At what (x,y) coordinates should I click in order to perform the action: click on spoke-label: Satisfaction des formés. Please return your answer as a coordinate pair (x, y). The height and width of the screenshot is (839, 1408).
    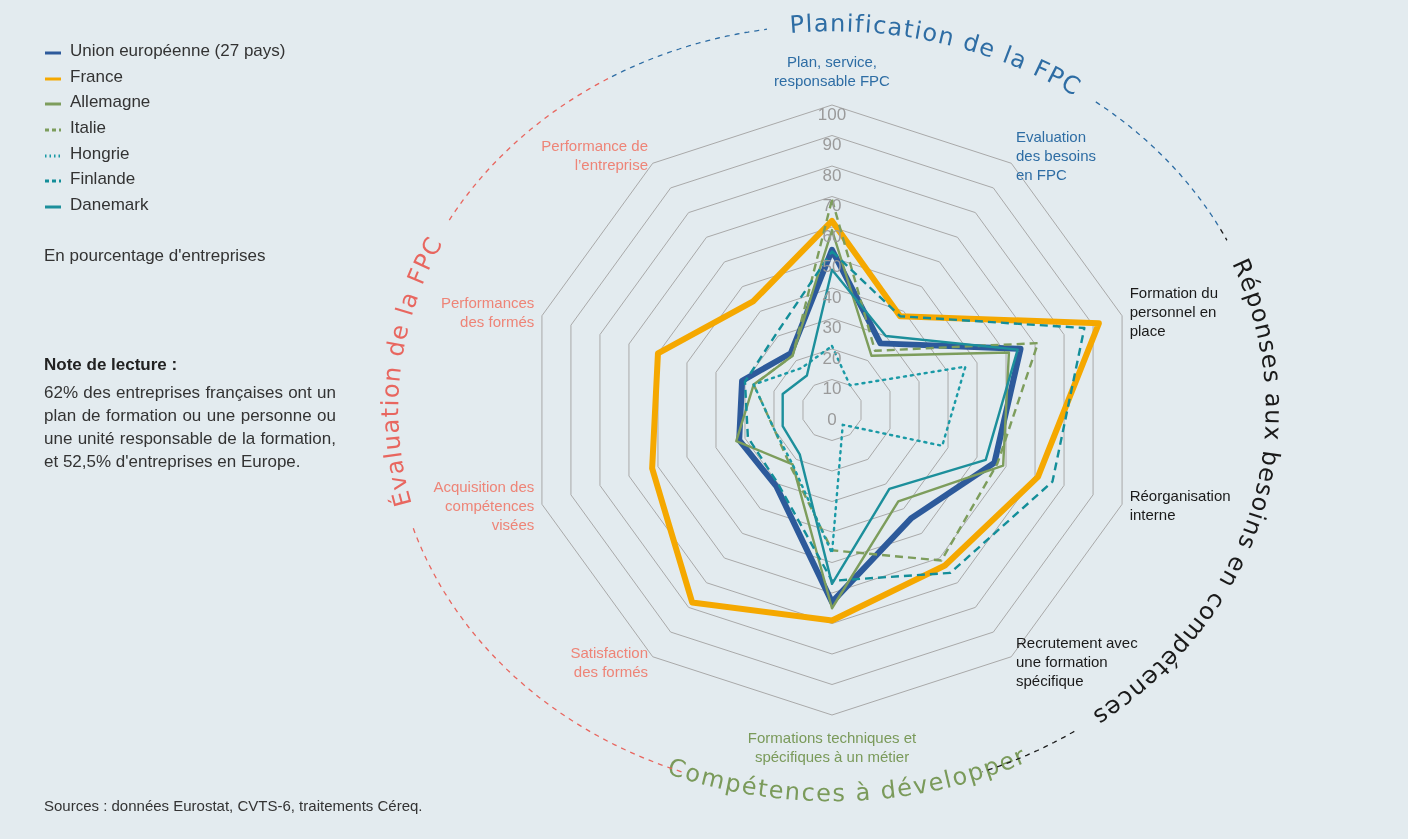
    Looking at the image, I should click on (609, 661).